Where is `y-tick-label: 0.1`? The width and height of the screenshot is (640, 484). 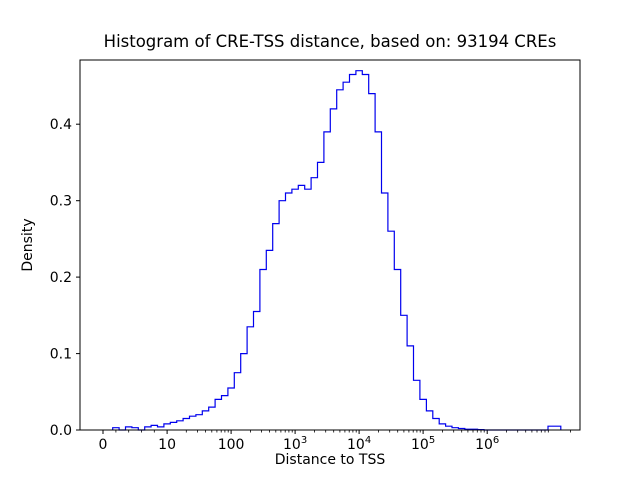 y-tick-label: 0.1 is located at coordinates (61, 355).